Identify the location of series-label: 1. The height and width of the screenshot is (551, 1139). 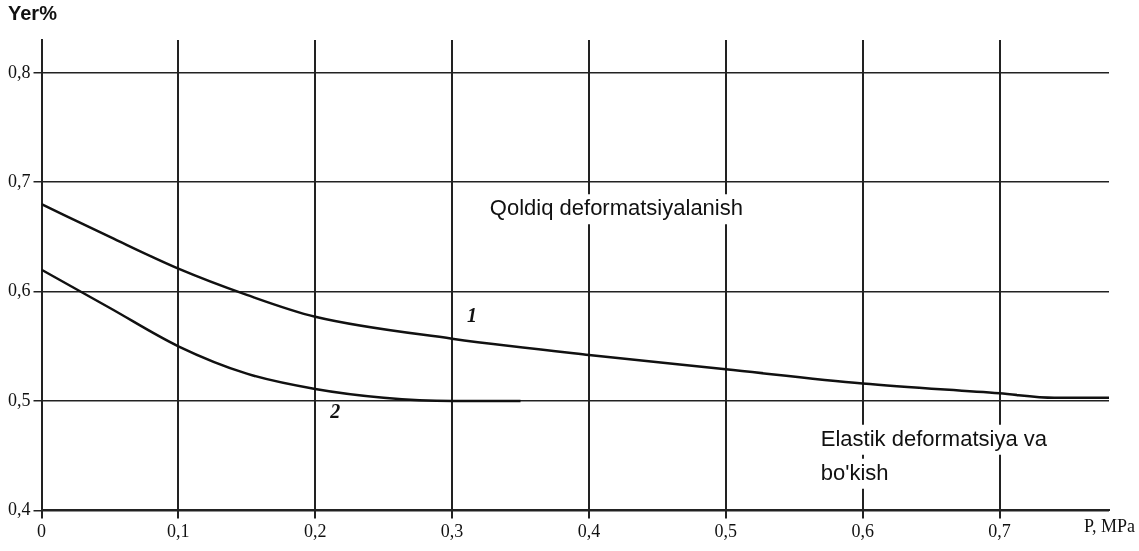
(472, 314).